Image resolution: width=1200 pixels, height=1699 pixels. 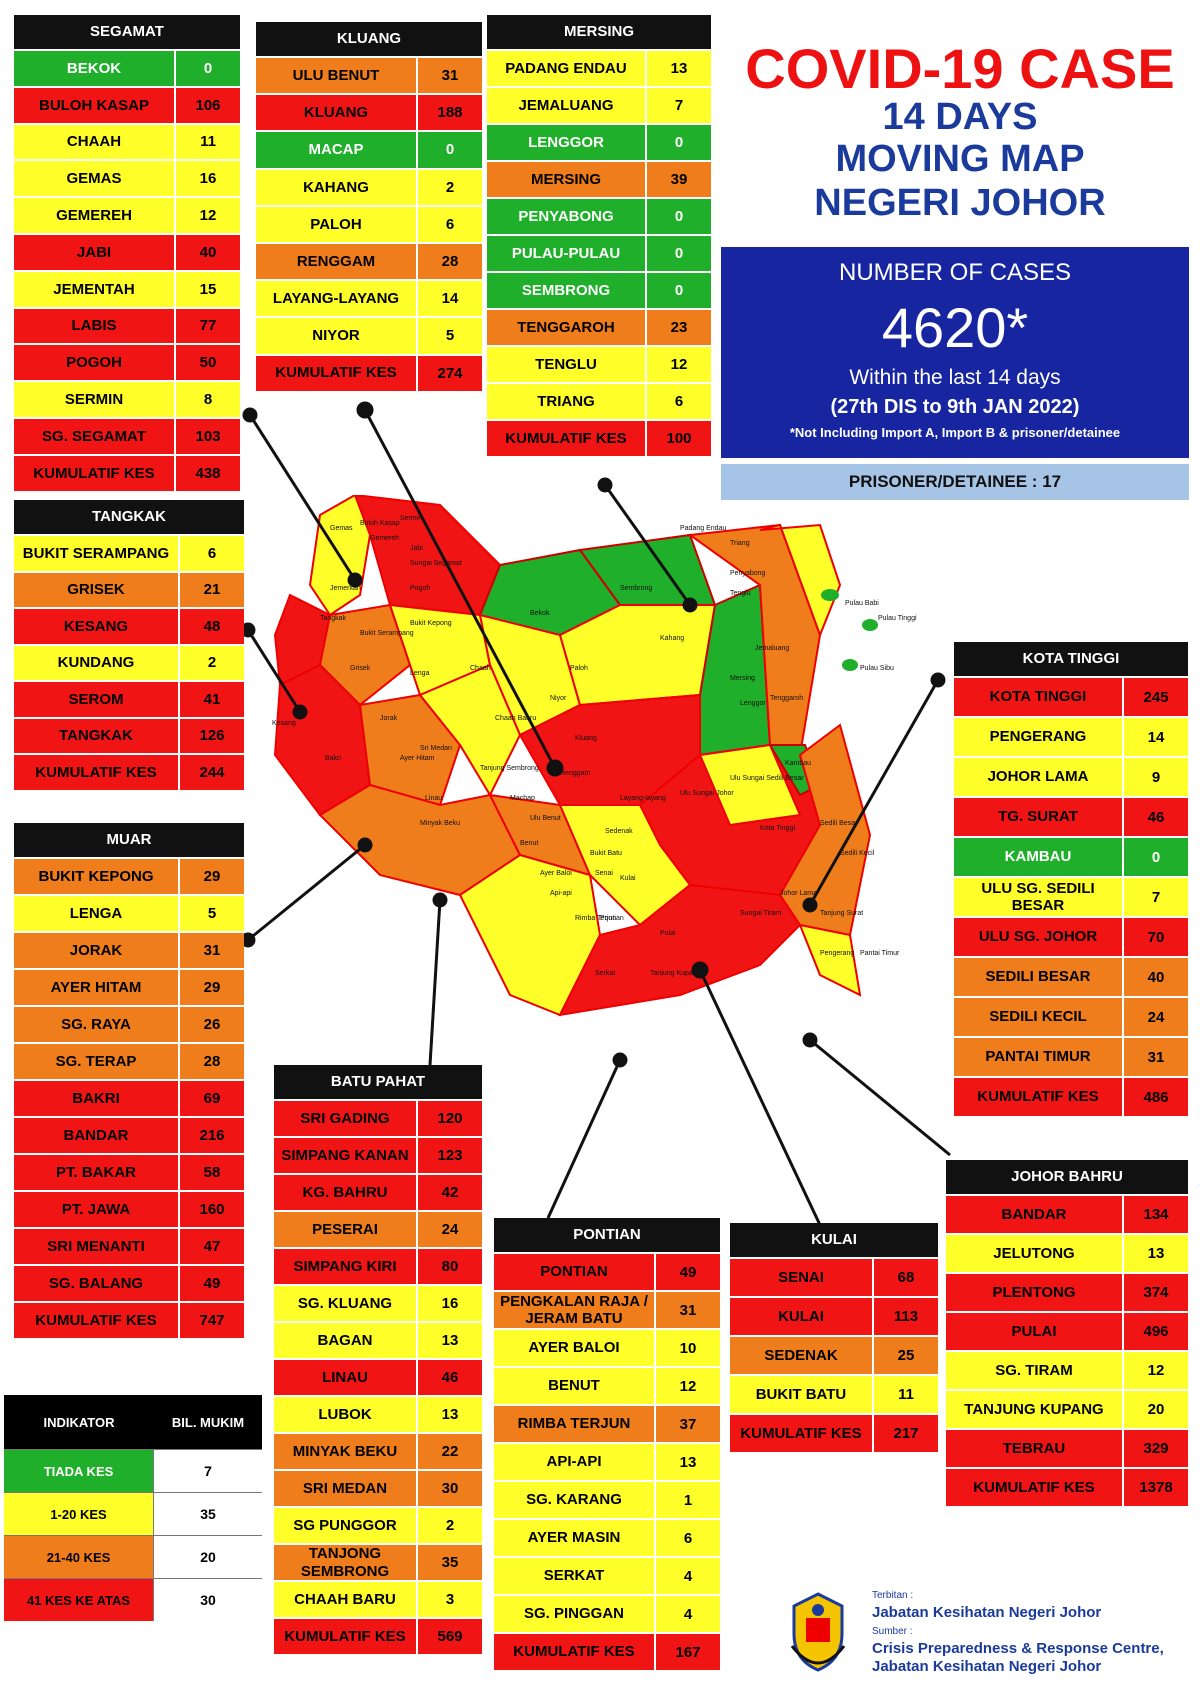 What do you see at coordinates (1067, 1330) in the screenshot?
I see `table-row: PULAI 496` at bounding box center [1067, 1330].